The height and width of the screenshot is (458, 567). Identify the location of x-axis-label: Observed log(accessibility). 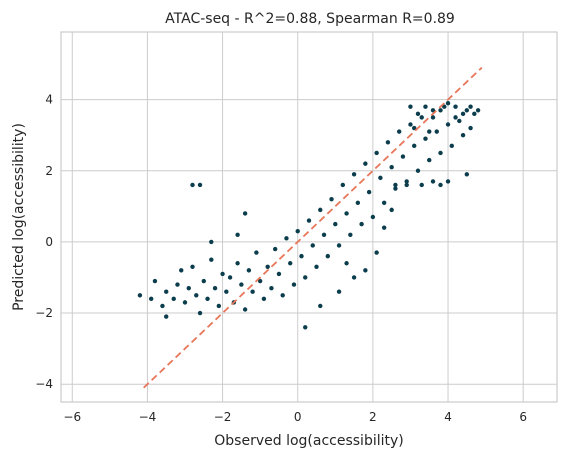
(308, 441).